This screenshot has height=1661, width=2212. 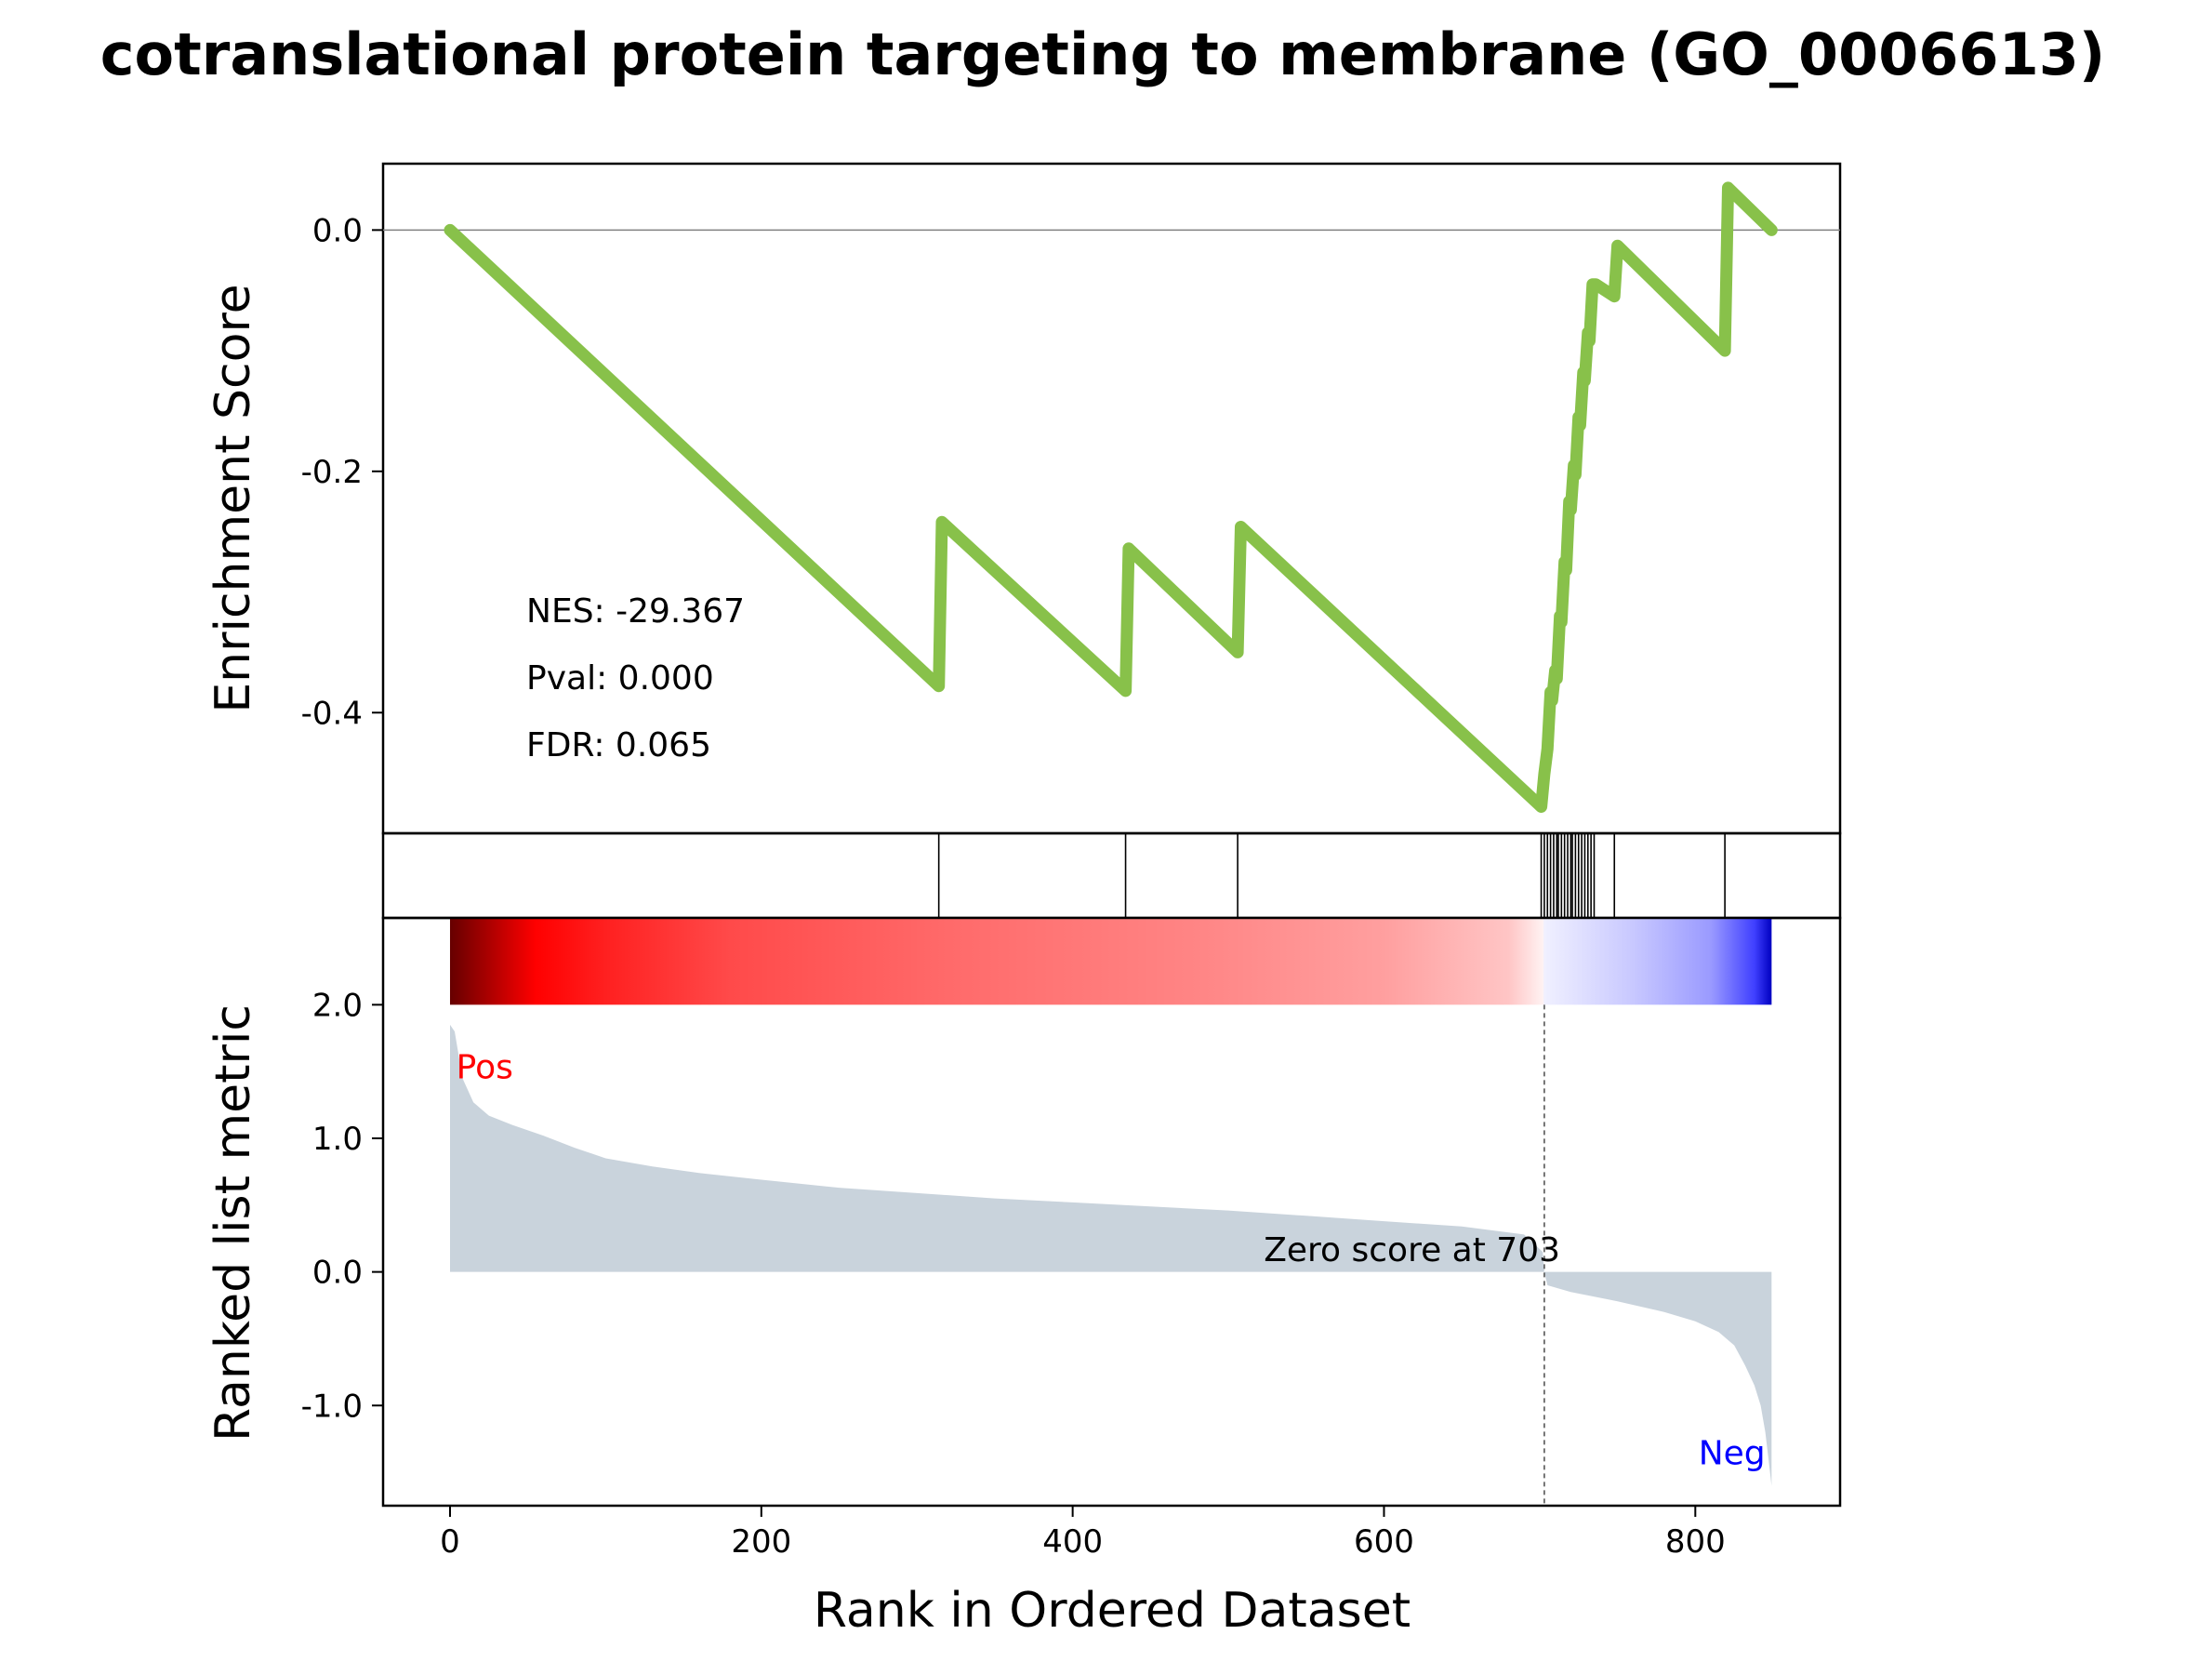 What do you see at coordinates (1732, 1453) in the screenshot?
I see `neg-label: Neg` at bounding box center [1732, 1453].